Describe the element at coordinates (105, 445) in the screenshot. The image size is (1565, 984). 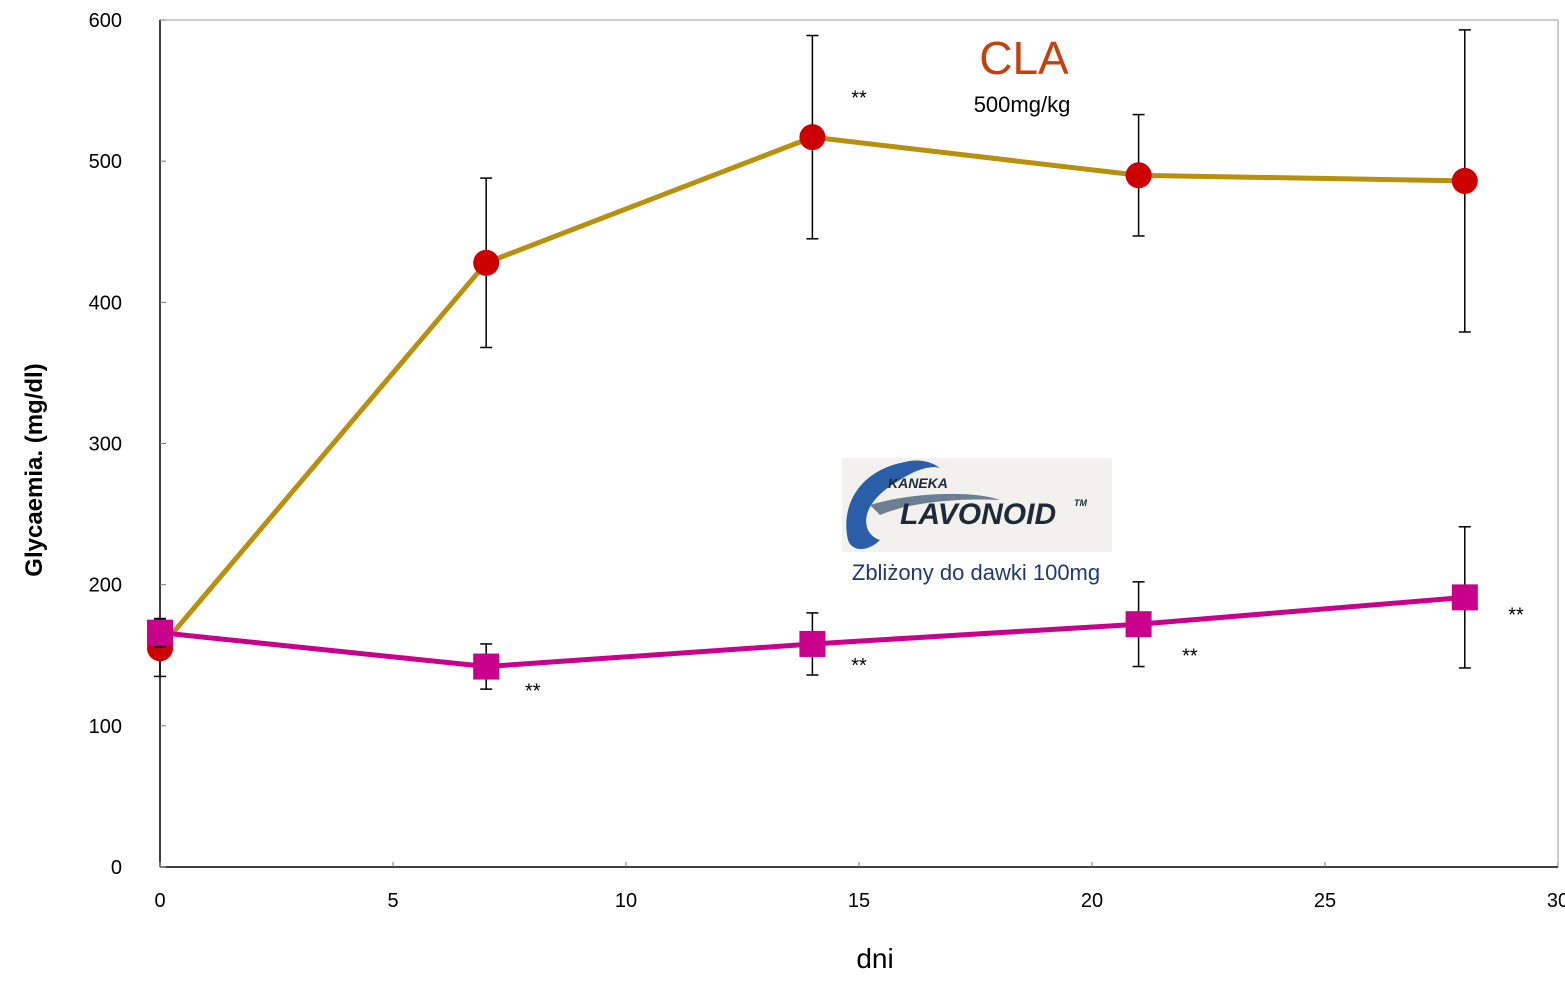
I see `y-tick-label: 300` at that location.